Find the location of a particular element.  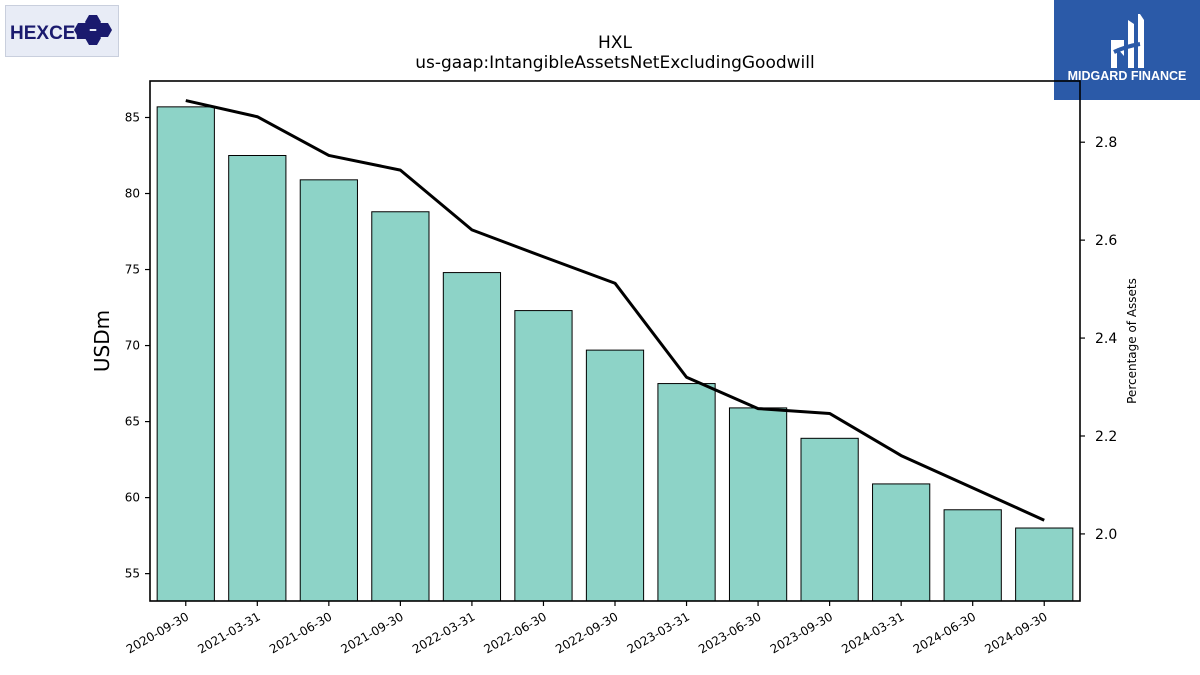

x-tick-label: 2023-09-30 is located at coordinates (801, 632).